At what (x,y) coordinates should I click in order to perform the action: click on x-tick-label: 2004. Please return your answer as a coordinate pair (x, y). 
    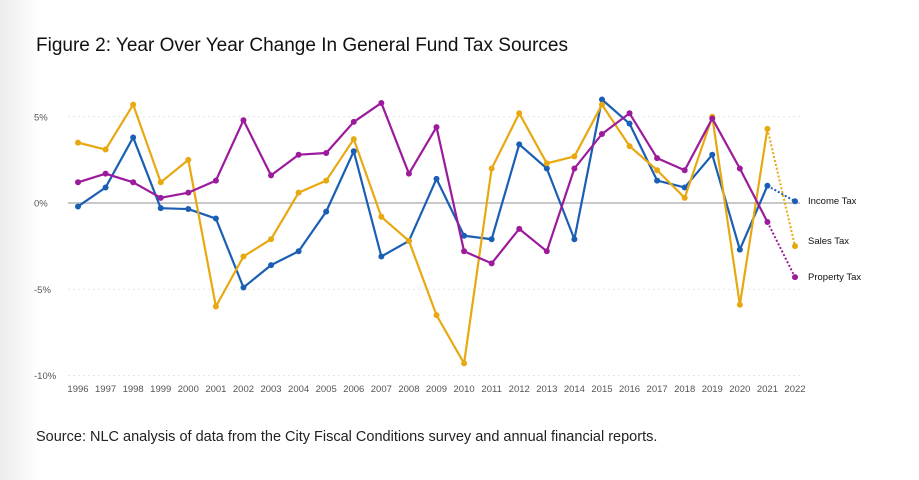
    Looking at the image, I should click on (298, 389).